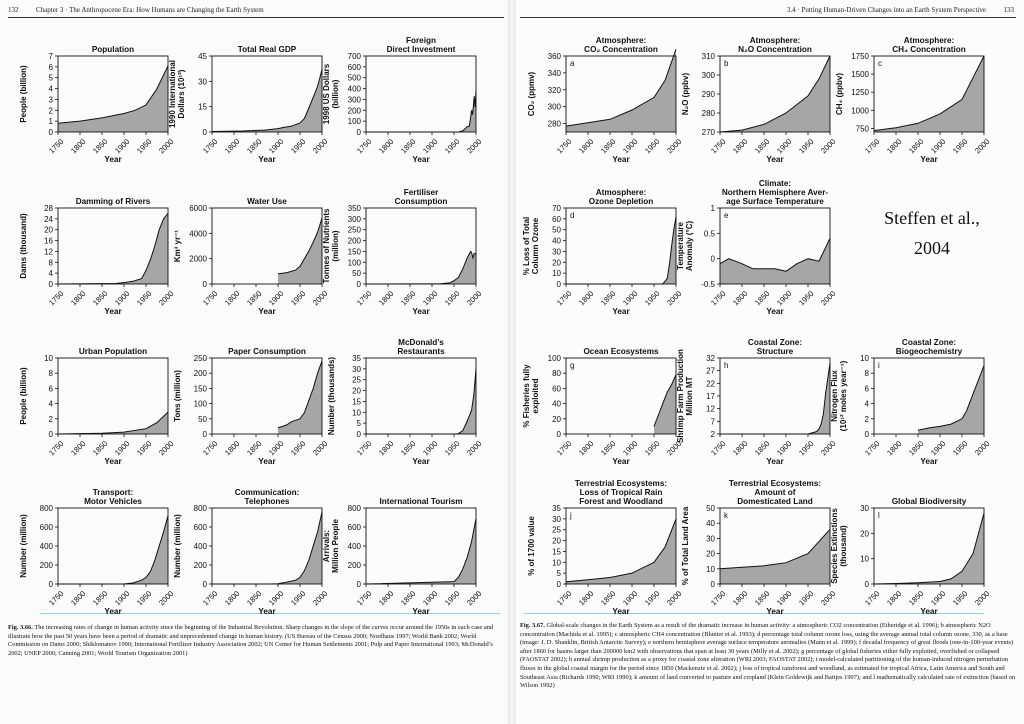  Describe the element at coordinates (621, 201) in the screenshot. I see `chart-title: Ozone Depletion` at that location.